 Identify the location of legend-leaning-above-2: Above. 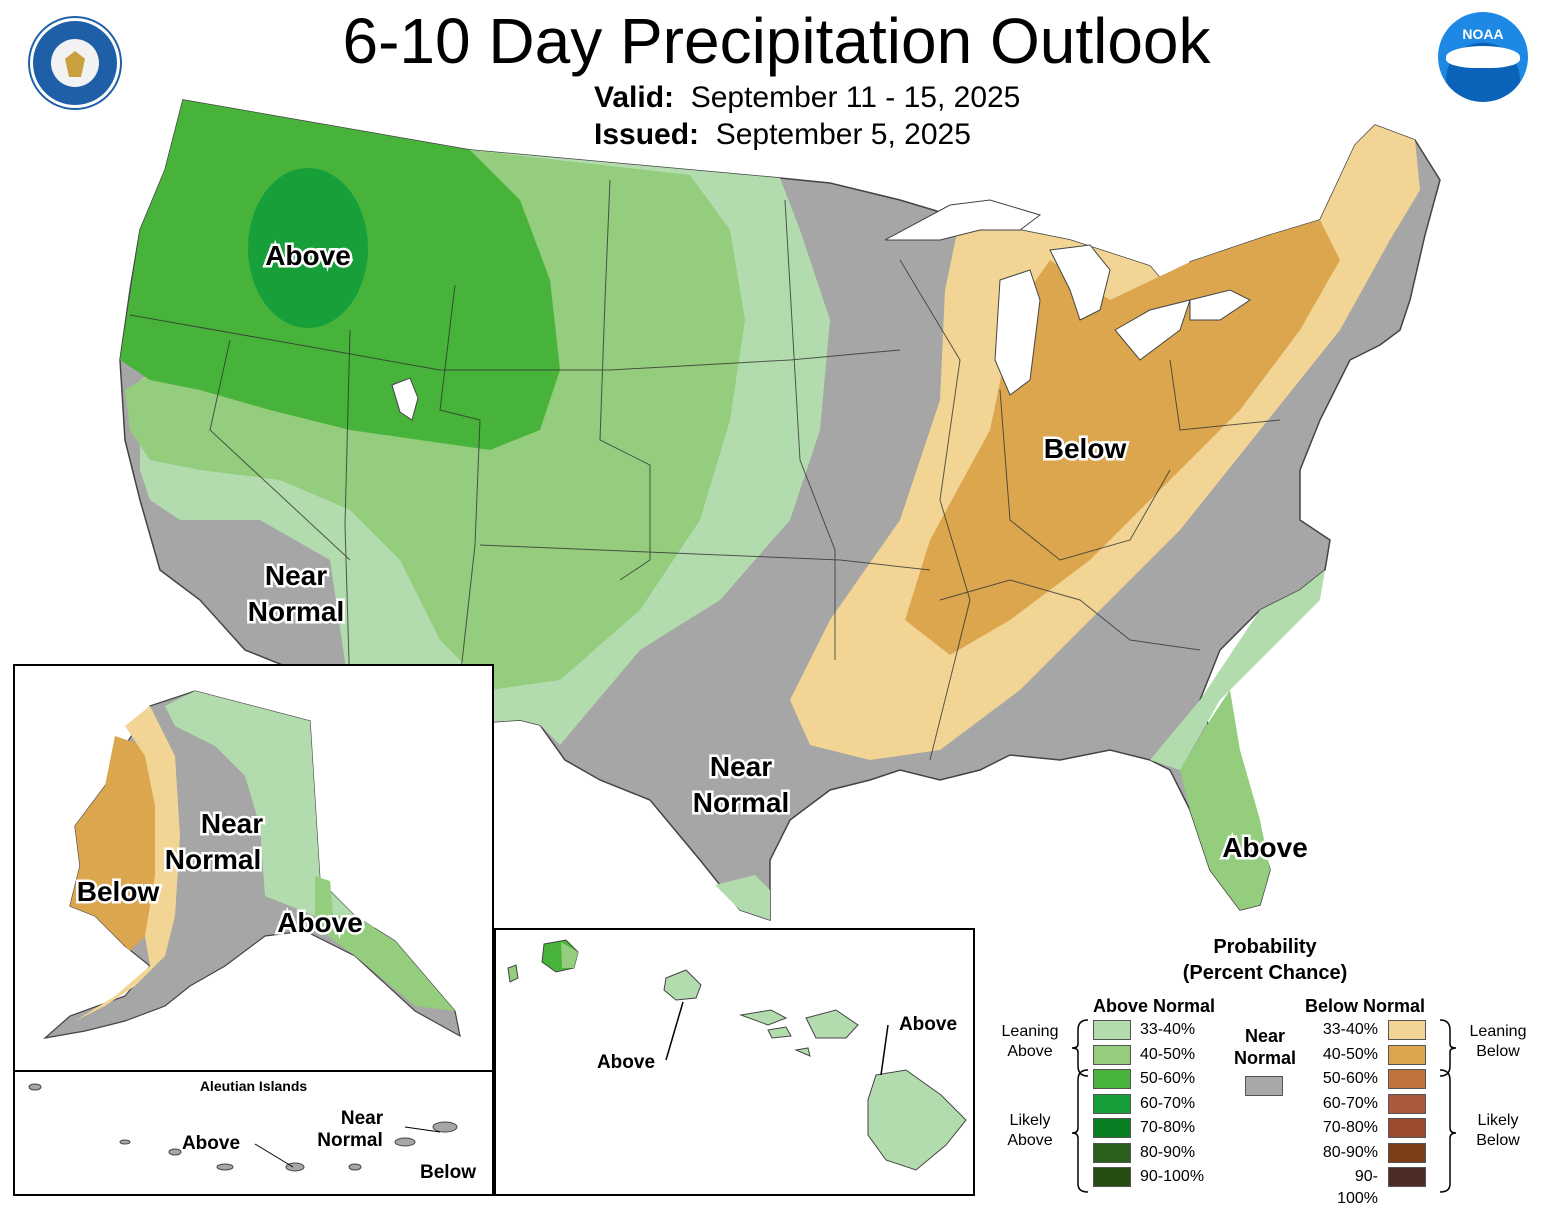
(1030, 1051).